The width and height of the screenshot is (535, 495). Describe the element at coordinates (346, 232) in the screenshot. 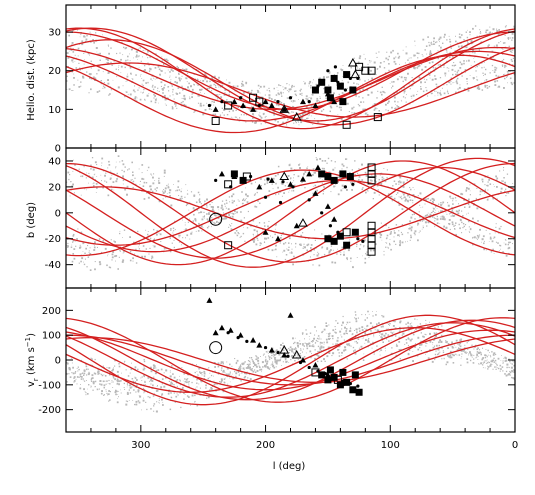

I see `data-point-open-square` at that location.